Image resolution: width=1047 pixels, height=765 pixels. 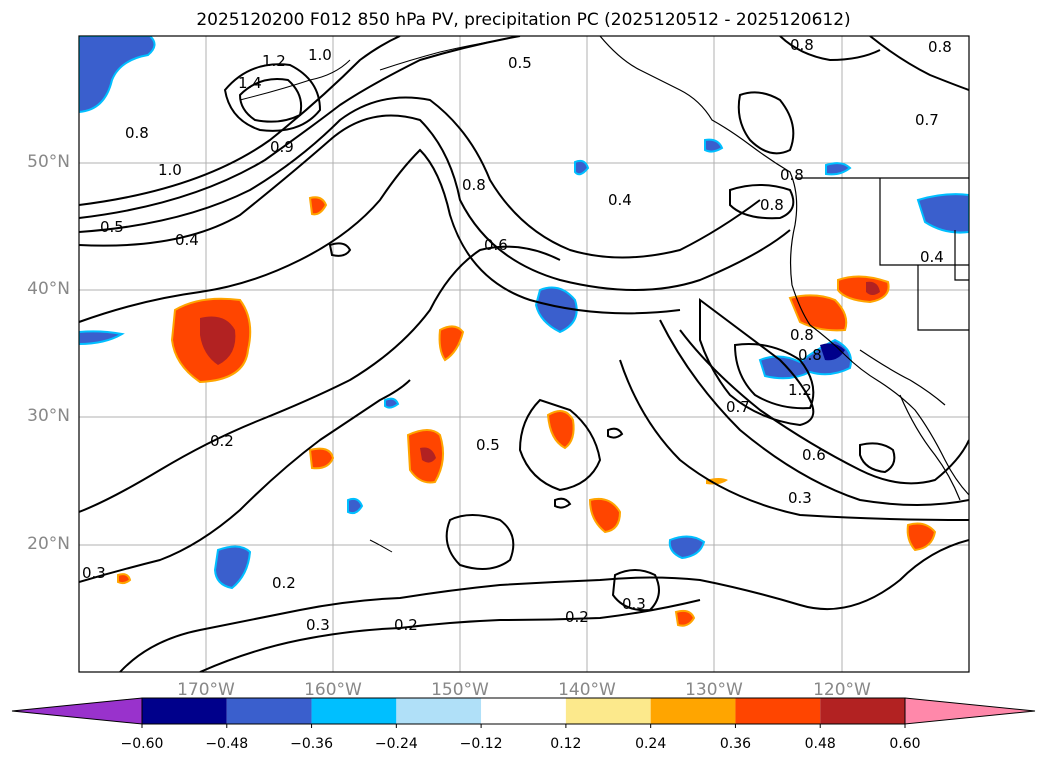 I want to click on colorbar, so click(x=523, y=712).